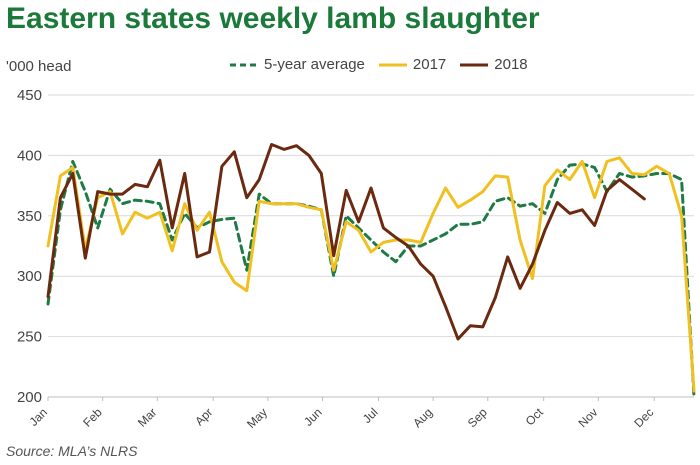 The height and width of the screenshot is (465, 700). What do you see at coordinates (422, 417) in the screenshot?
I see `x-tick-label-aug: Aug` at bounding box center [422, 417].